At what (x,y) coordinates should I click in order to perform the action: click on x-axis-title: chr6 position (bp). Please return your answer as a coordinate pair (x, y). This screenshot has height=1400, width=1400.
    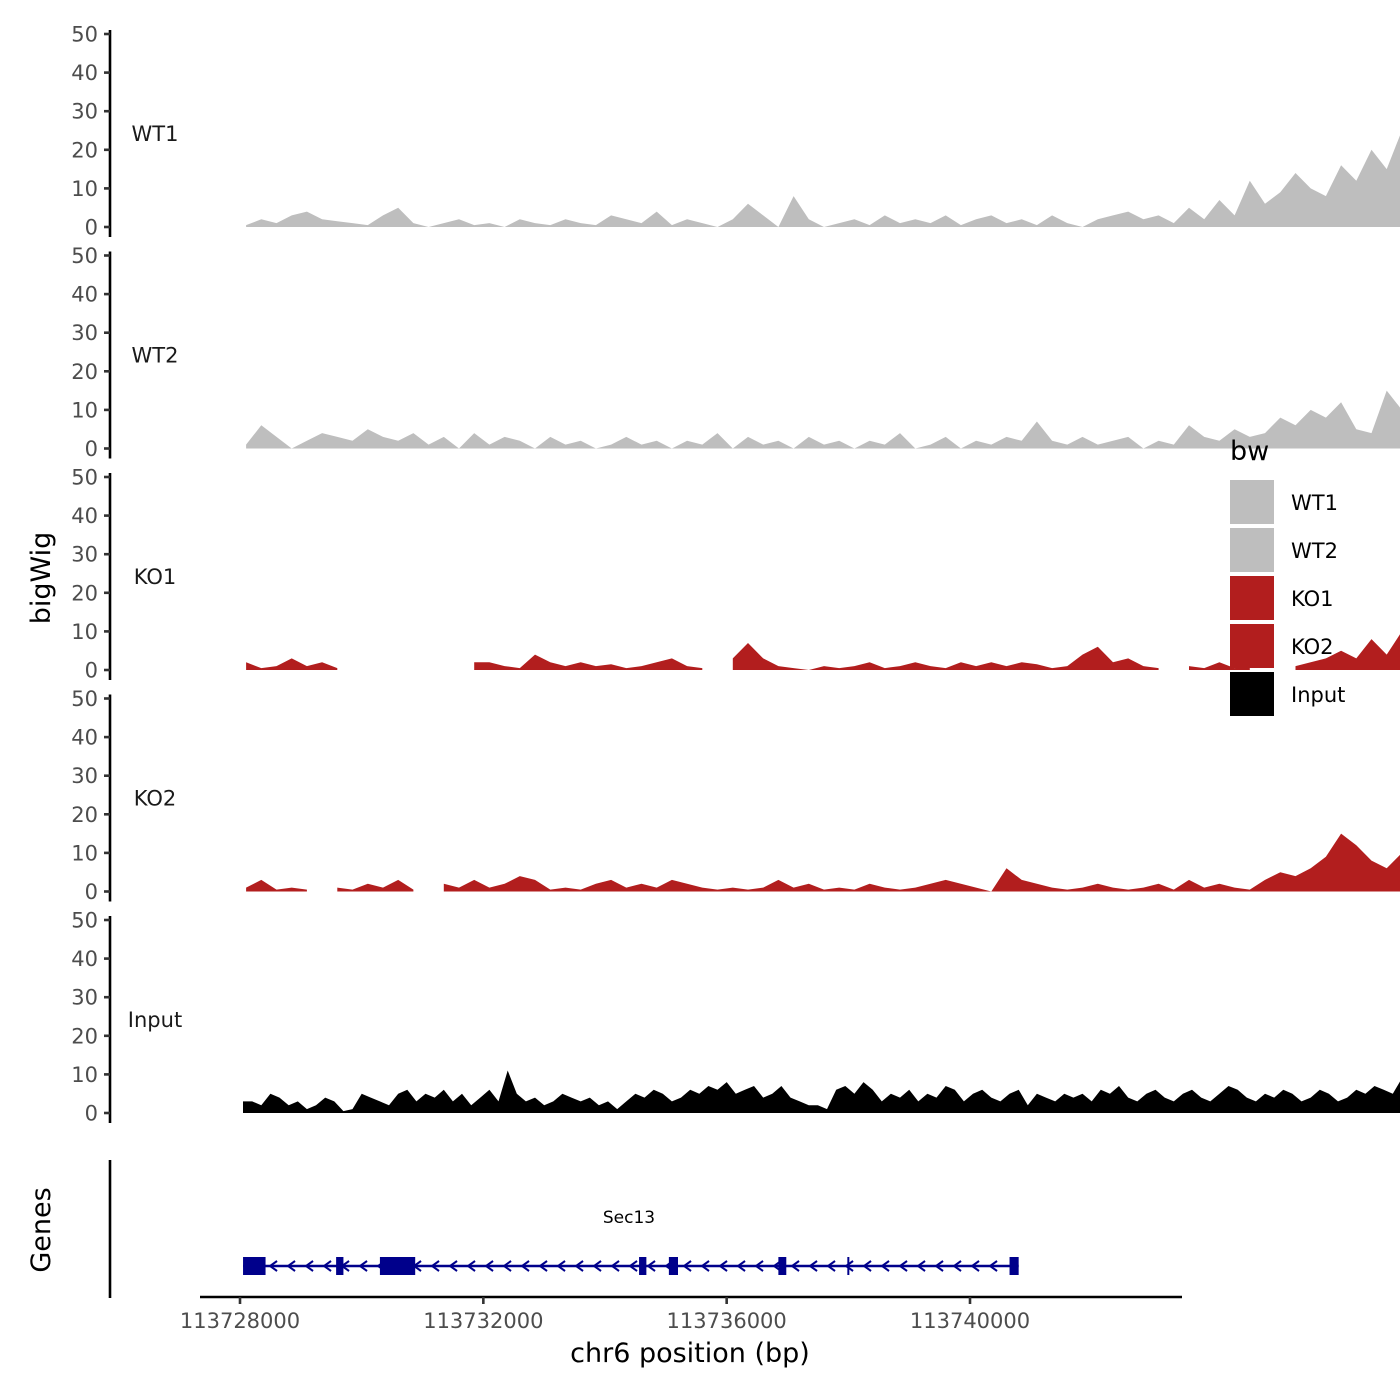
    Looking at the image, I should click on (690, 1353).